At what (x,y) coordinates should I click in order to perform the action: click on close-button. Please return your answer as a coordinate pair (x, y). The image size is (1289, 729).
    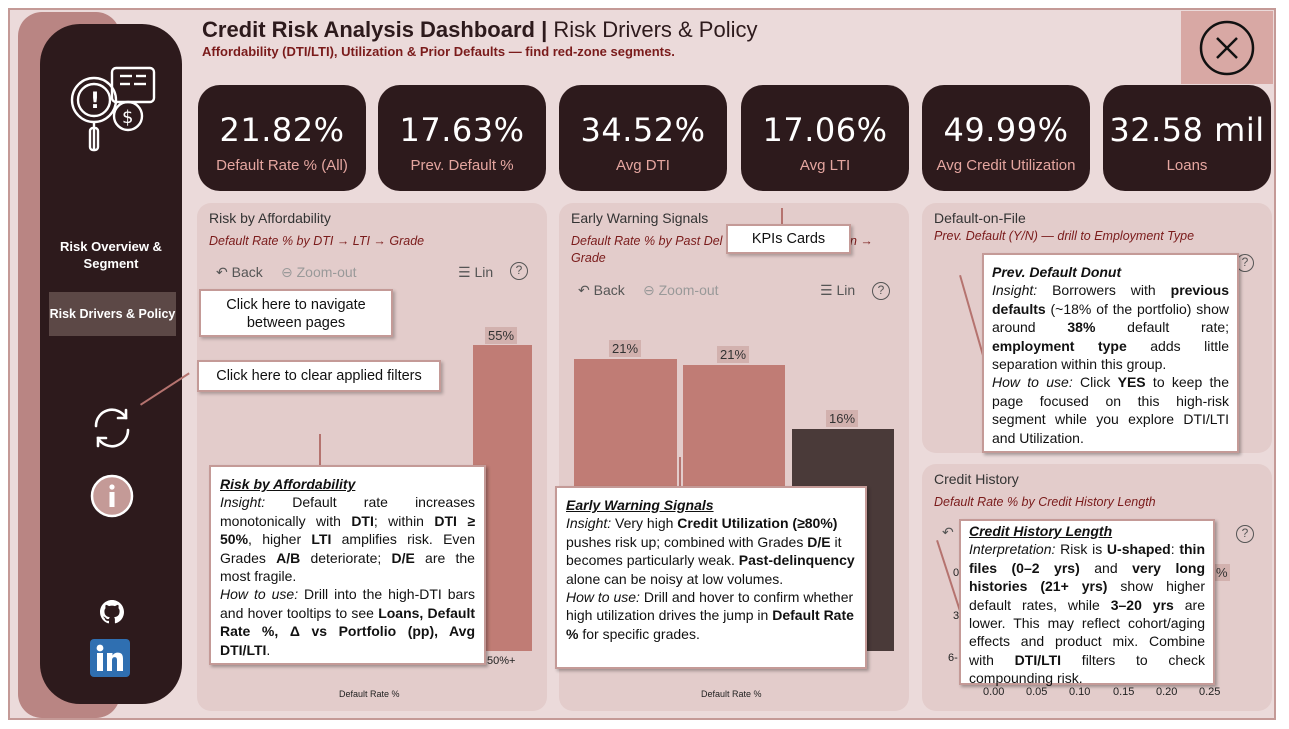
    Looking at the image, I should click on (1227, 47).